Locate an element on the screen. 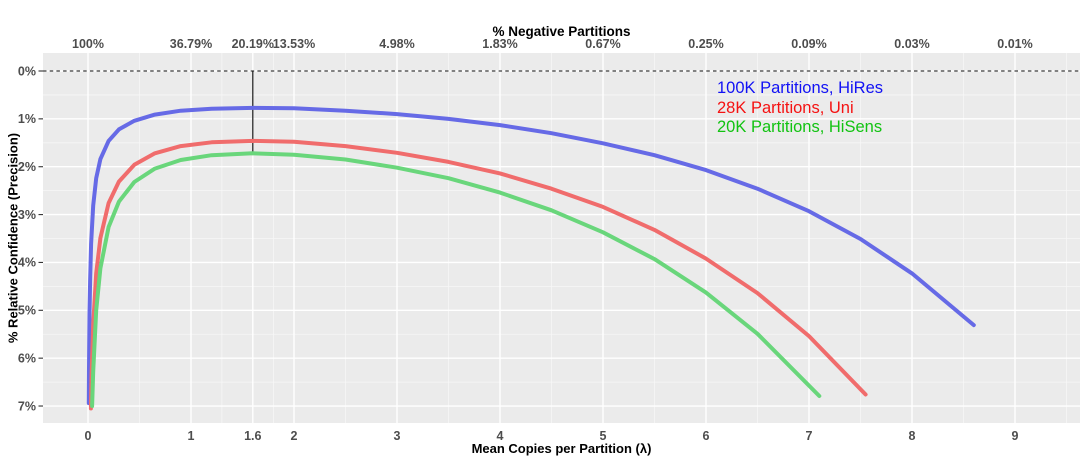  x-tick-label: 5 is located at coordinates (603, 436).